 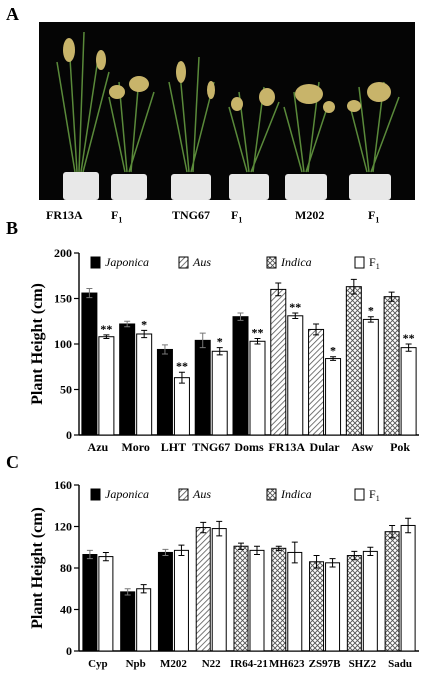 I want to click on panel-letter-c: C, so click(x=12, y=462).